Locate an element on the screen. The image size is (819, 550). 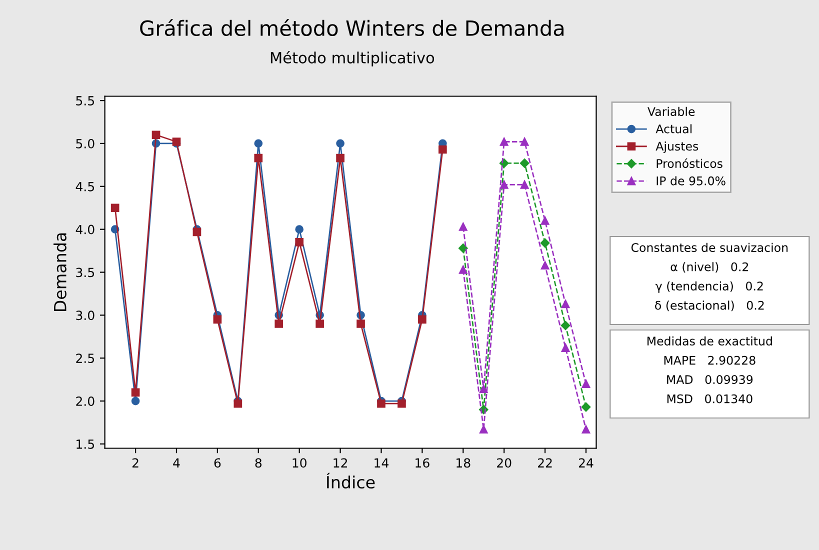
text: δ (estacional) 0.2 is located at coordinates (709, 306).